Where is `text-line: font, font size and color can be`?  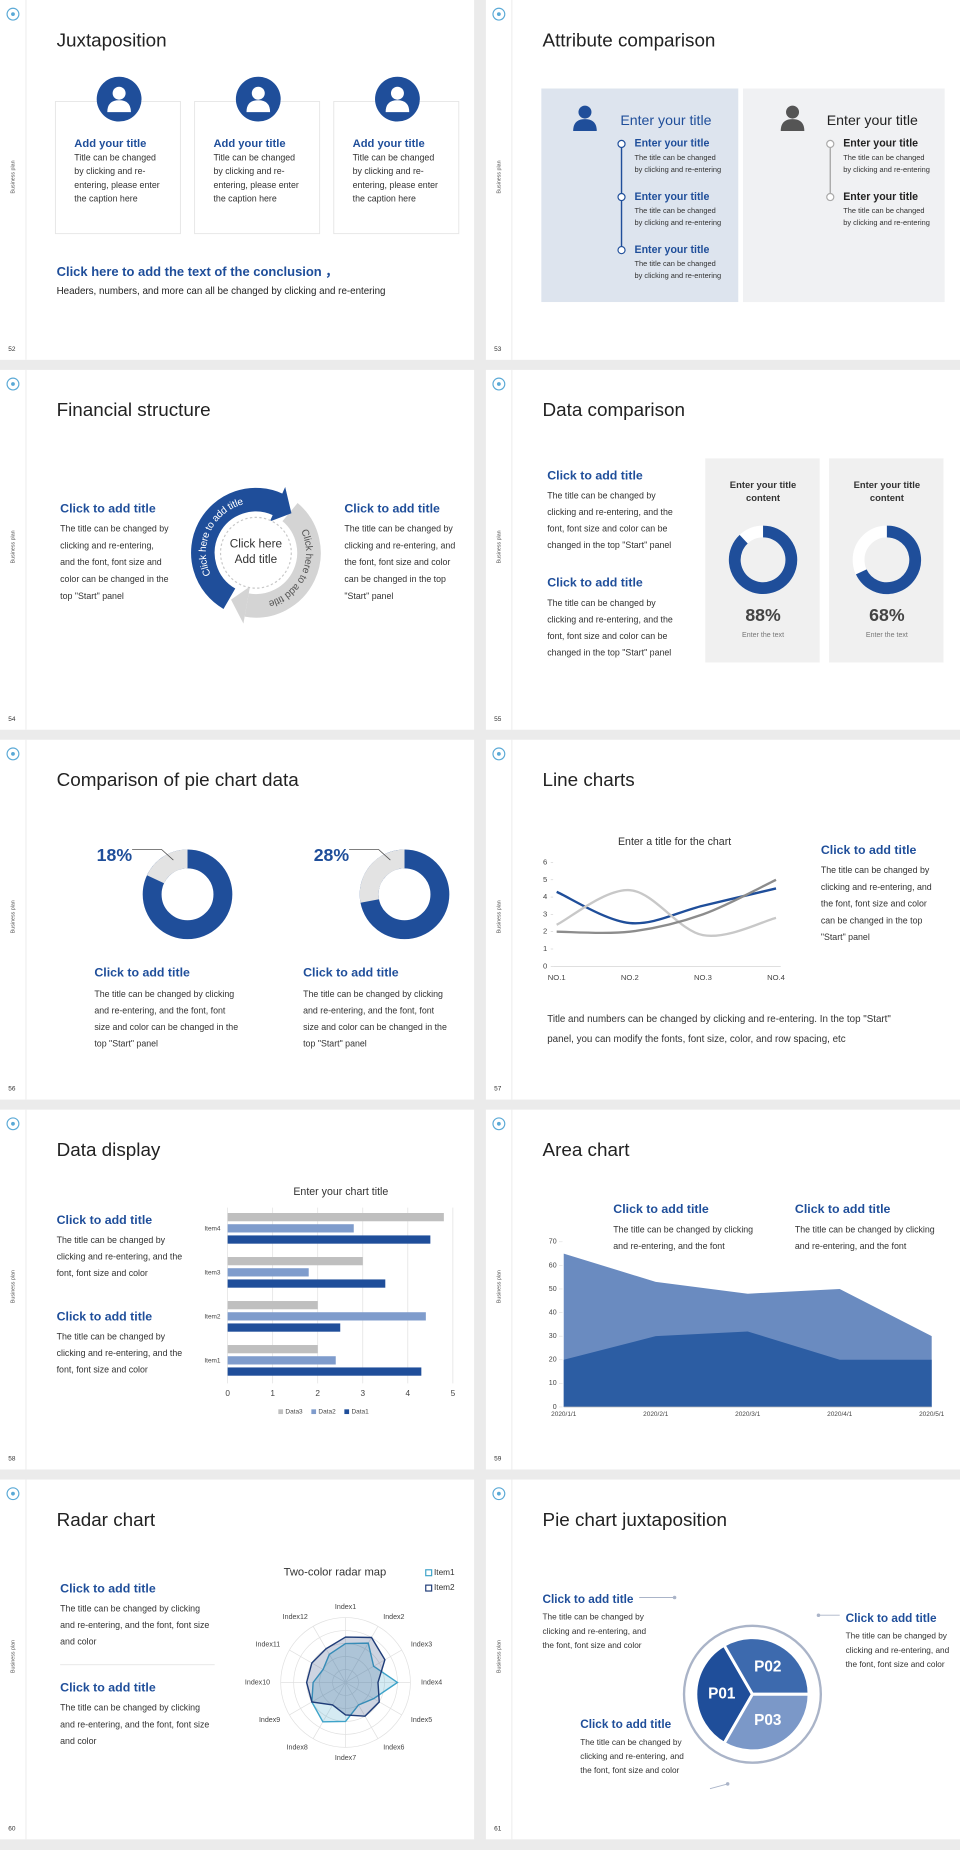 text-line: font, font size and color can be is located at coordinates (607, 528).